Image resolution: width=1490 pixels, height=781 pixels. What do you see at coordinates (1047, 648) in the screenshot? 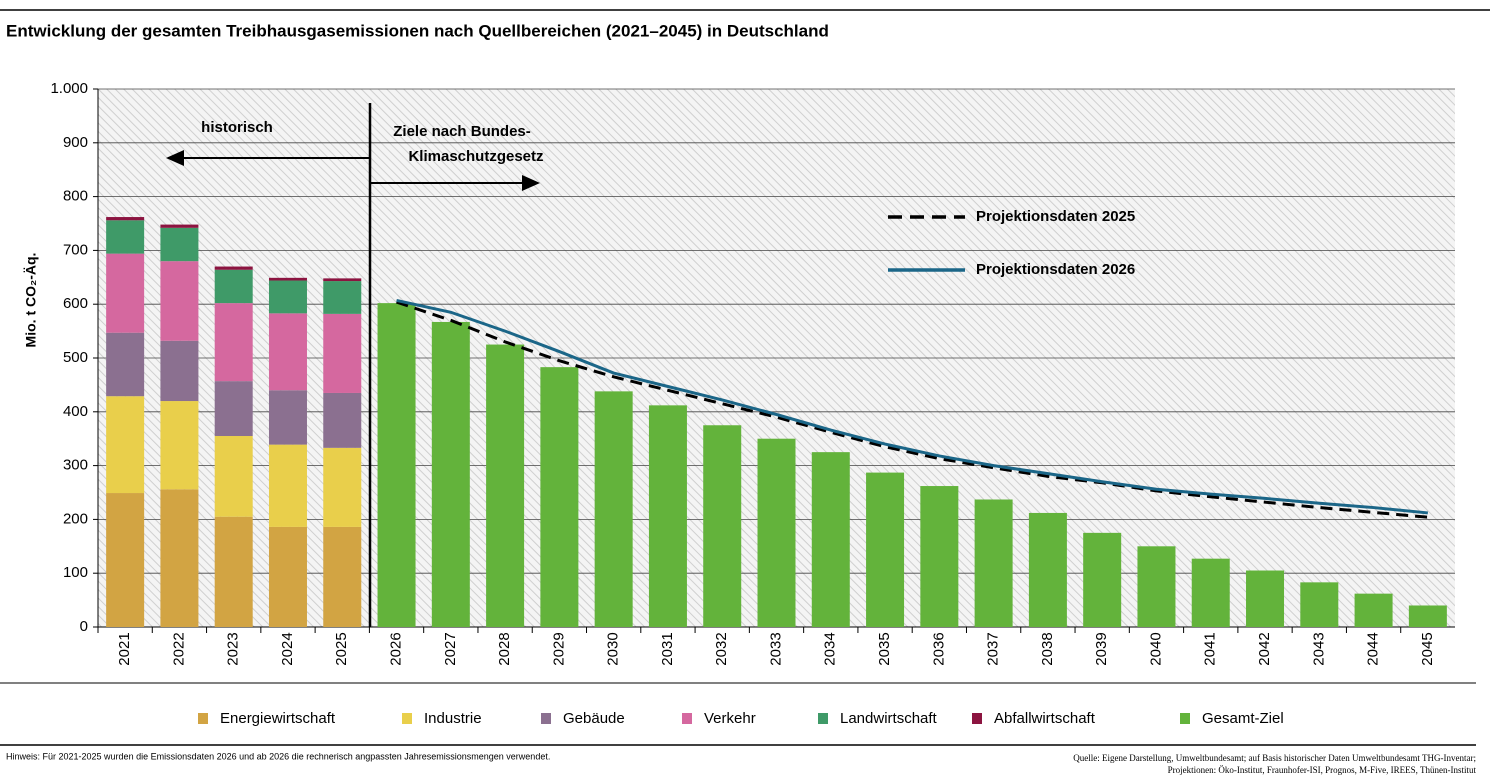
I see `x-tick-label: 2038` at bounding box center [1047, 648].